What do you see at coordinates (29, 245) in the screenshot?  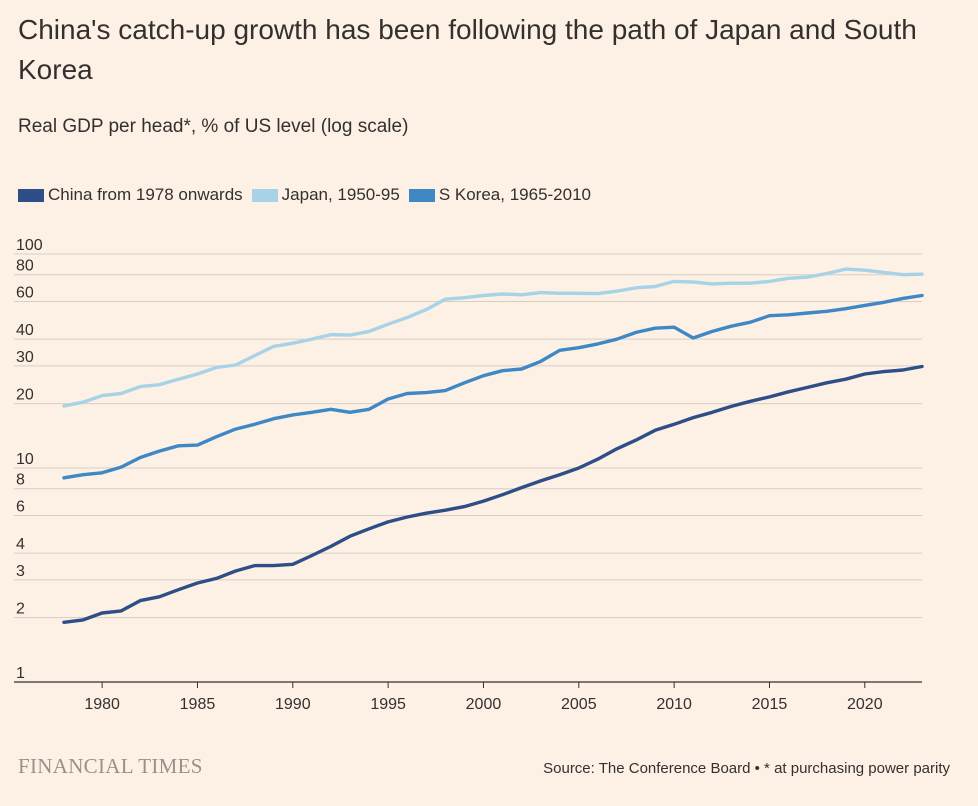 I see `y-tick-label-100: 100` at bounding box center [29, 245].